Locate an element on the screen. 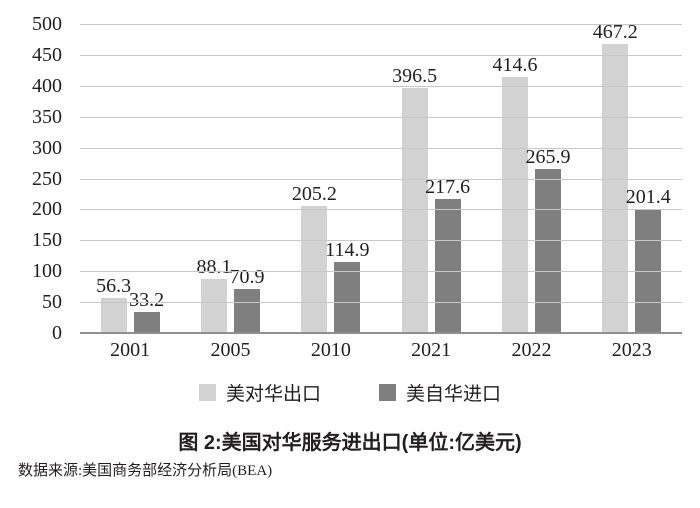 This screenshot has height=508, width=700. y-tick-label-300: 300 is located at coordinates (47, 147).